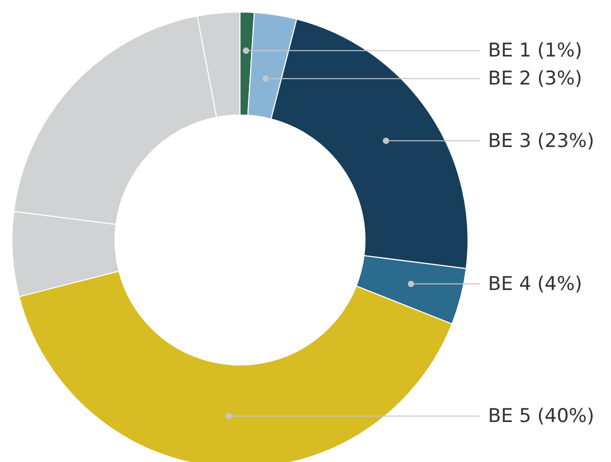  I want to click on slice-label: BE 4 (4%), so click(535, 283).